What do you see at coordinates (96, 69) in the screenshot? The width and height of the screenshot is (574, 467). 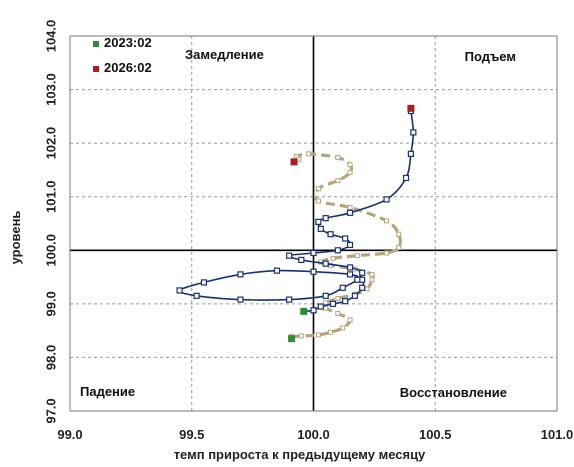 I see `legend-swatch-end` at bounding box center [96, 69].